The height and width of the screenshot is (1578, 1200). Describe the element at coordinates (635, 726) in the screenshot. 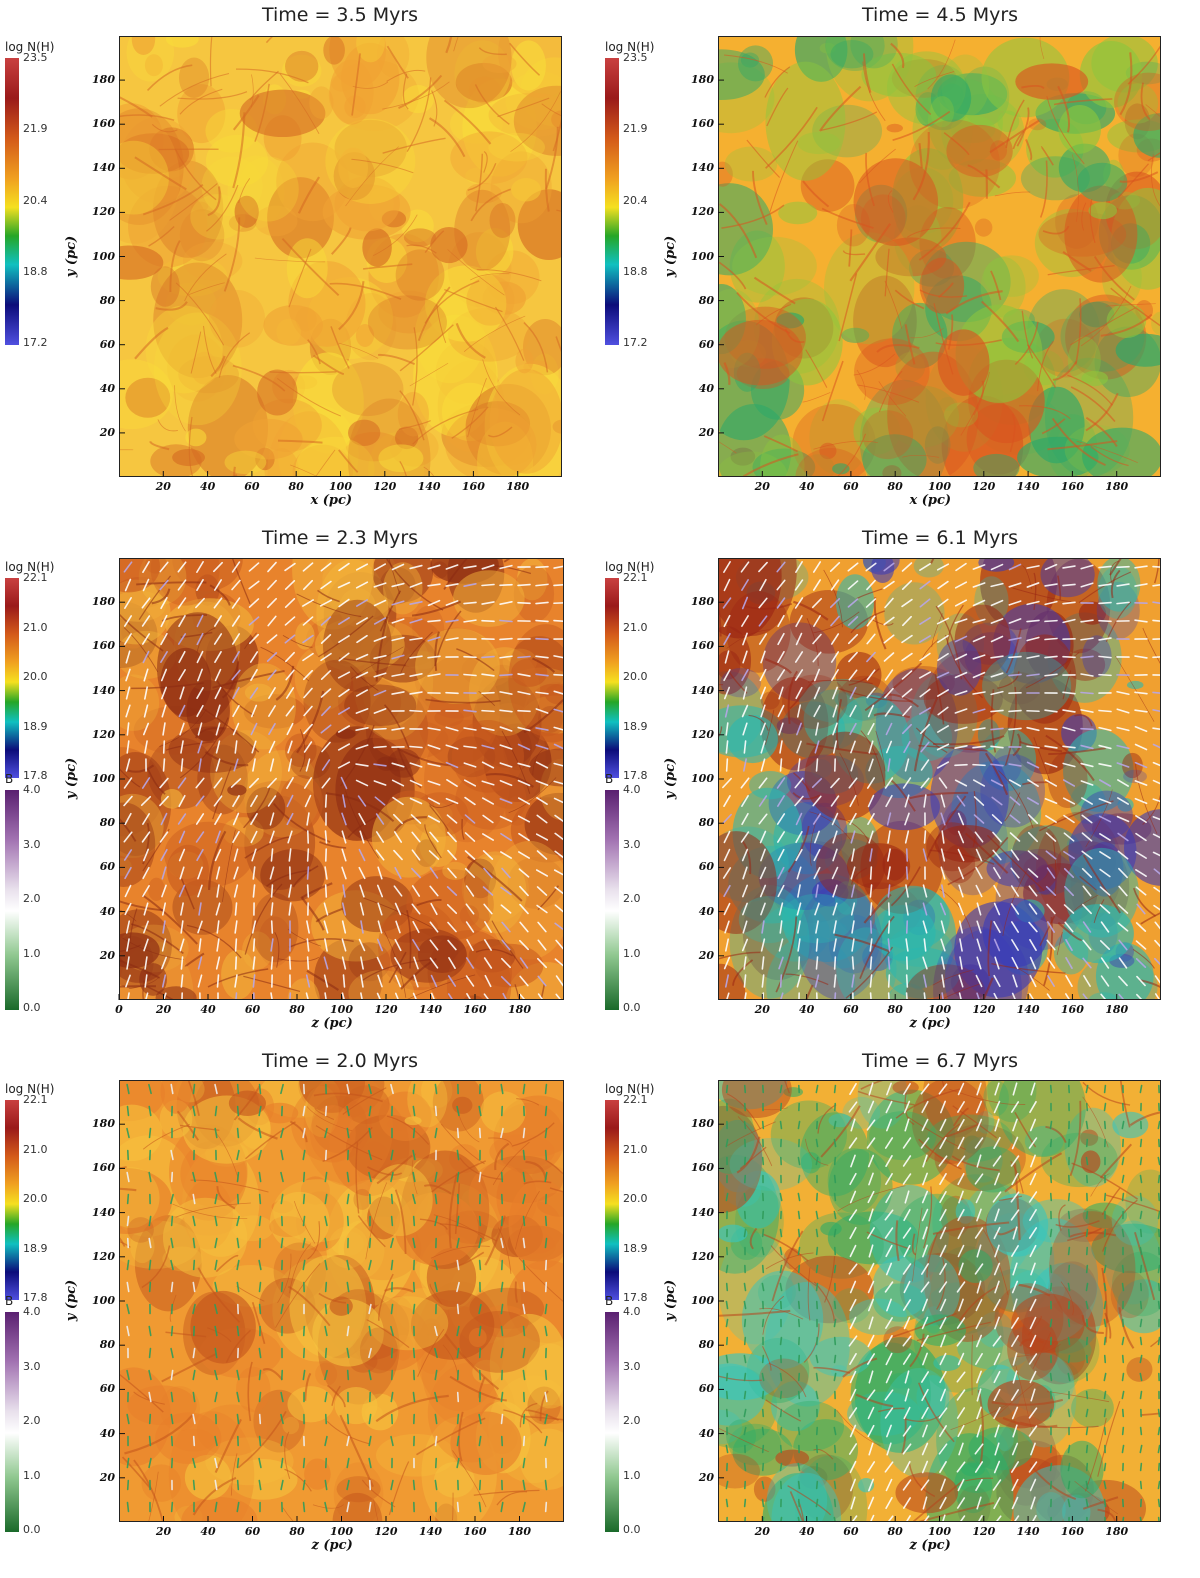

I see `colorbar-tick-label: 18.9` at that location.